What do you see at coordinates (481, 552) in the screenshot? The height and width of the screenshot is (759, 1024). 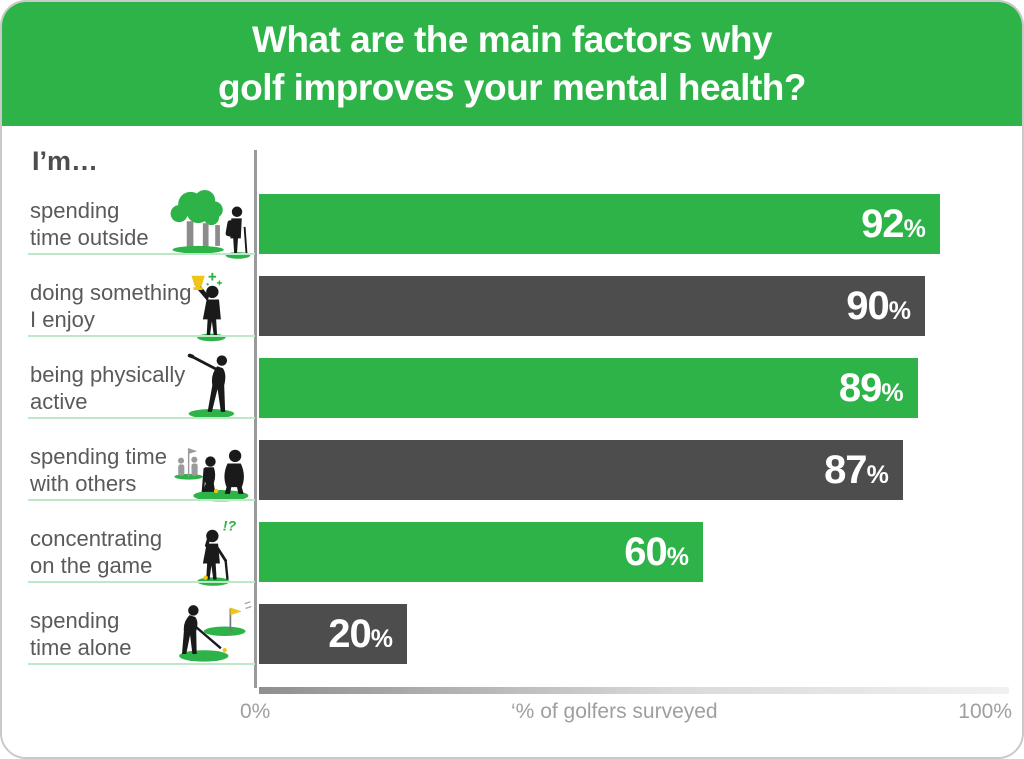 I see `bar: 60%` at bounding box center [481, 552].